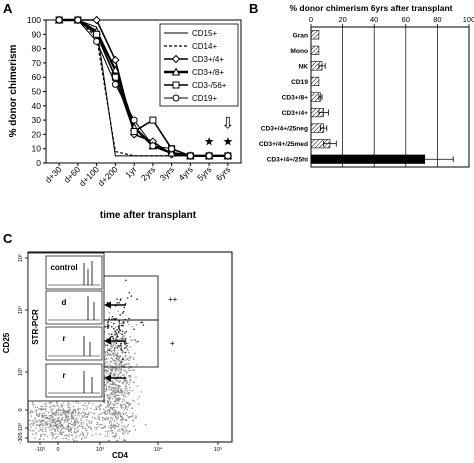  I want to click on panel-b-letter: B, so click(253, 8).